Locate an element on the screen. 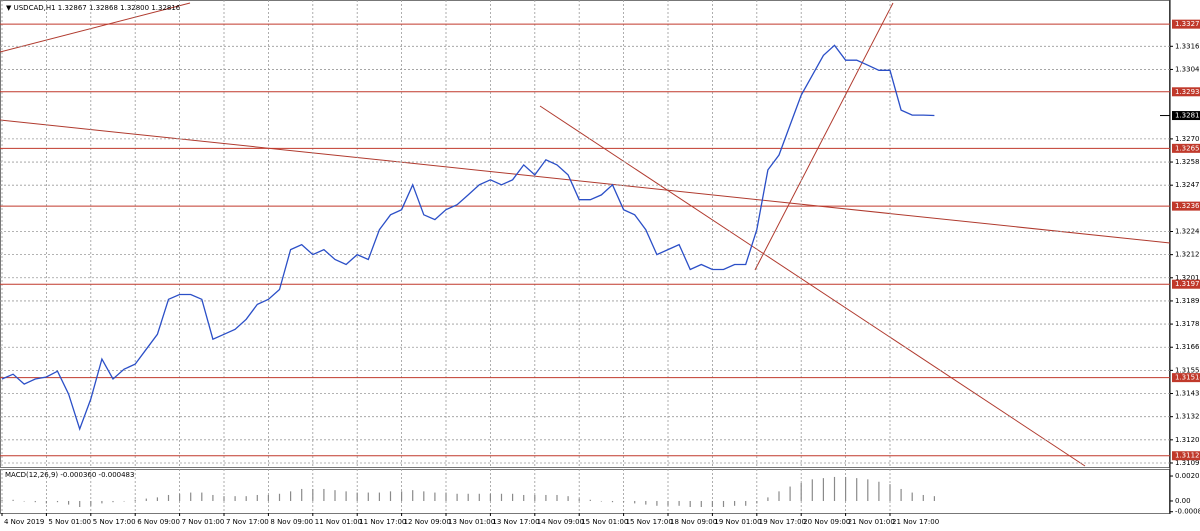  x-tick-label: 19 Nov 17:00 is located at coordinates (782, 522).